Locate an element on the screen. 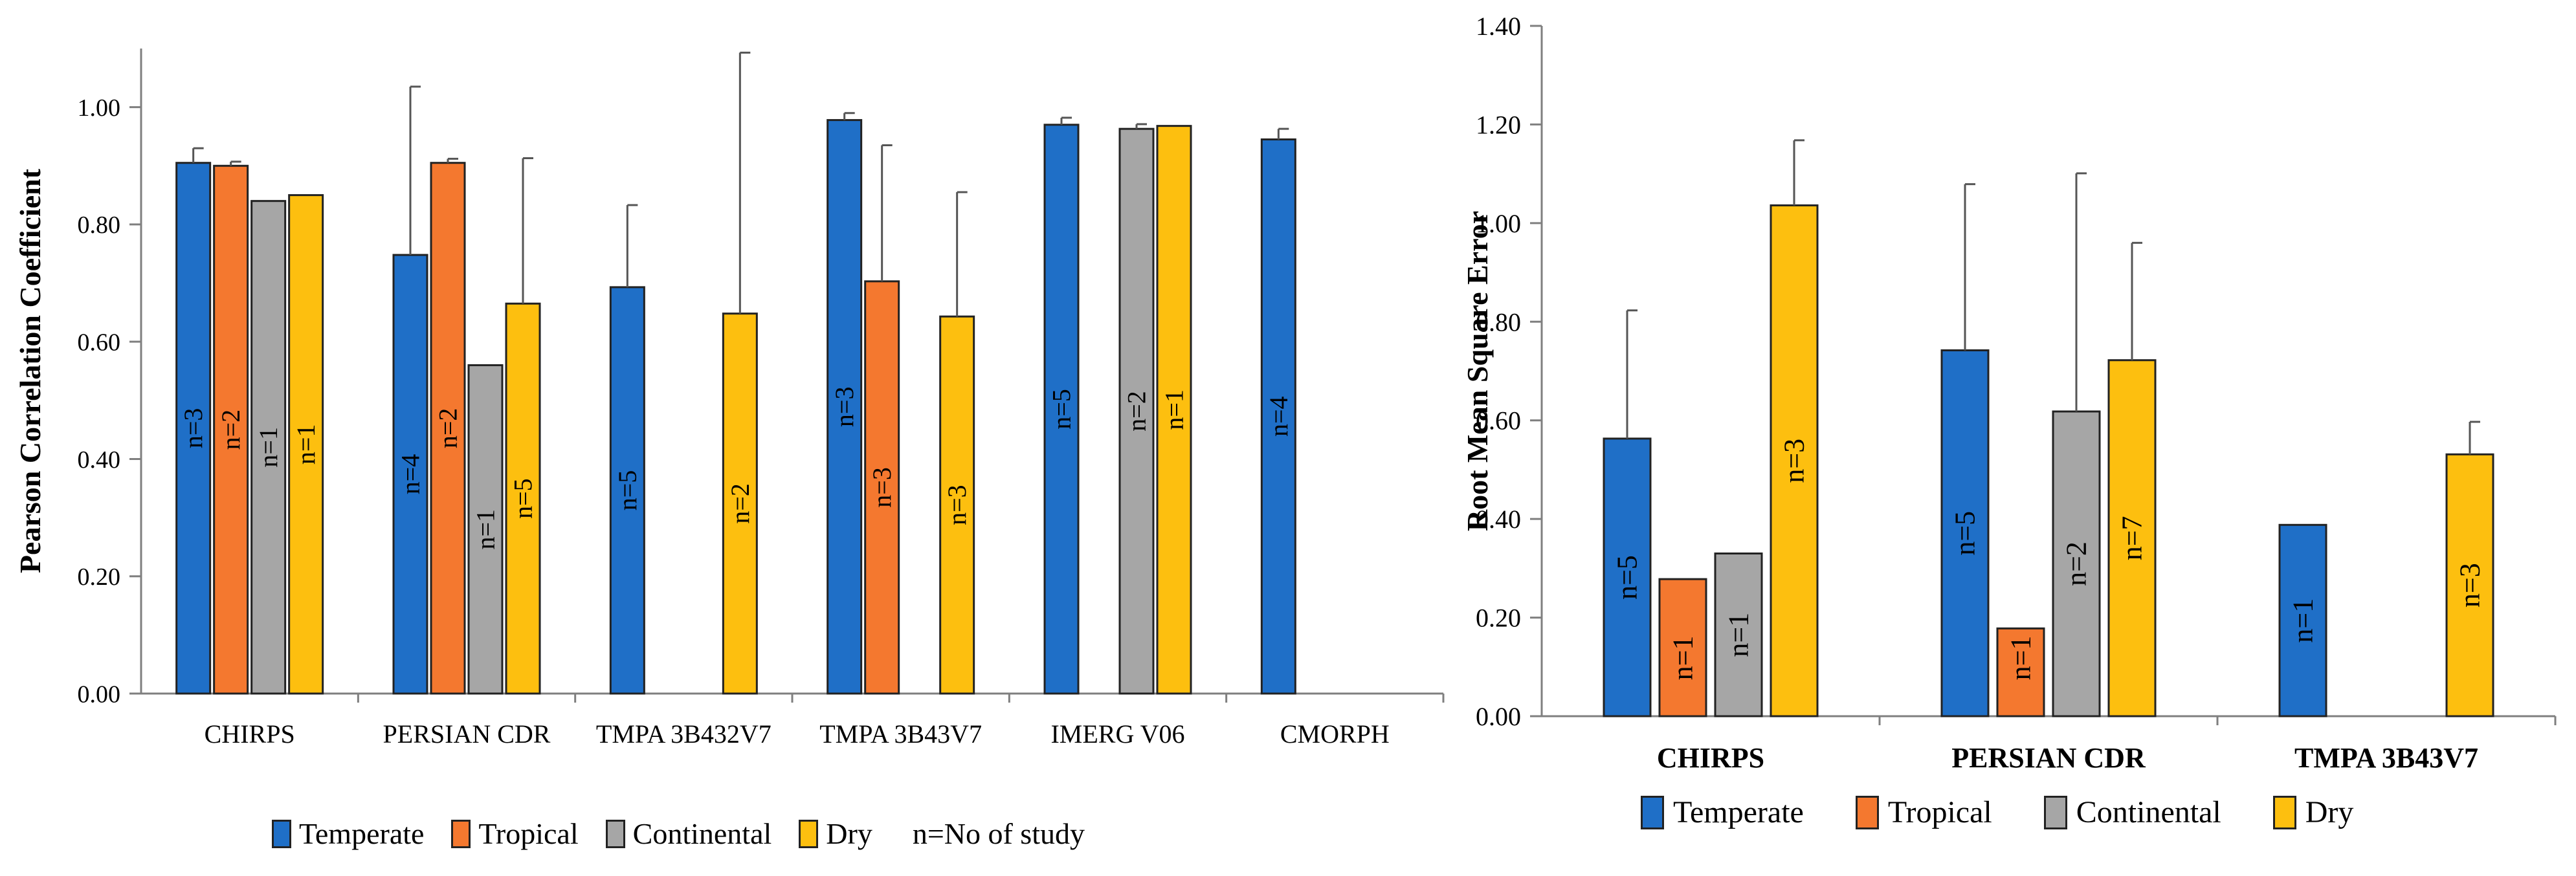  y-tick-label: 1.40 is located at coordinates (1498, 27).